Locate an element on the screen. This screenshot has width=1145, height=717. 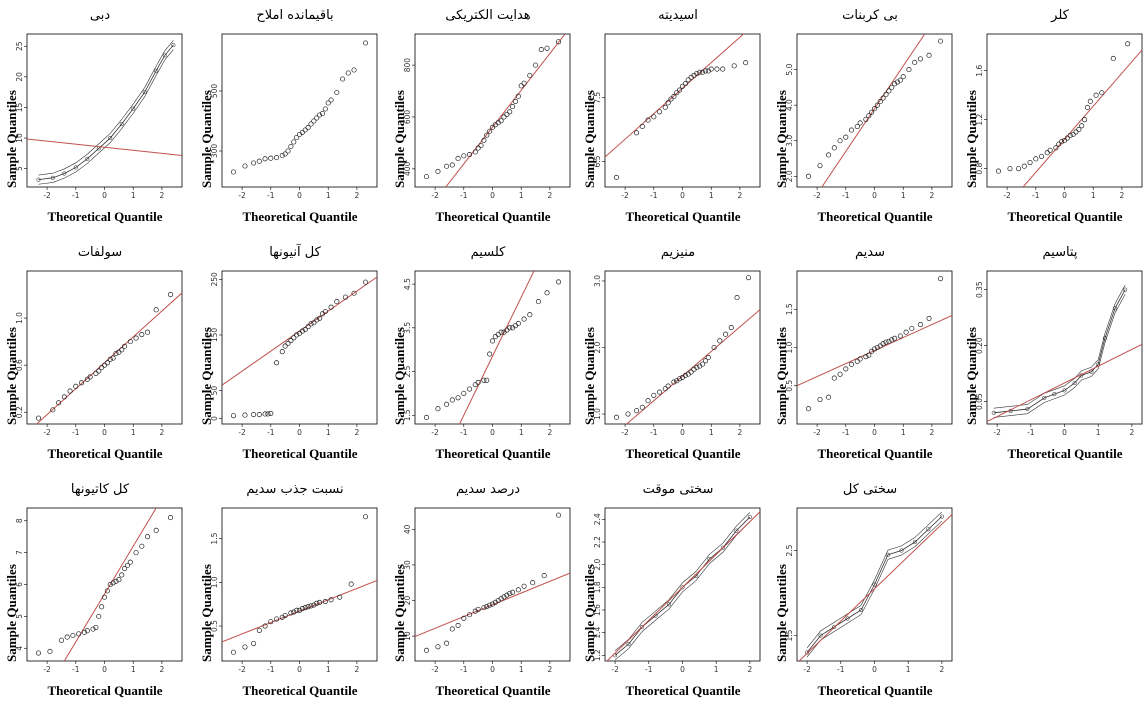
y-tick-label: 1.5 is located at coordinates (214, 538).